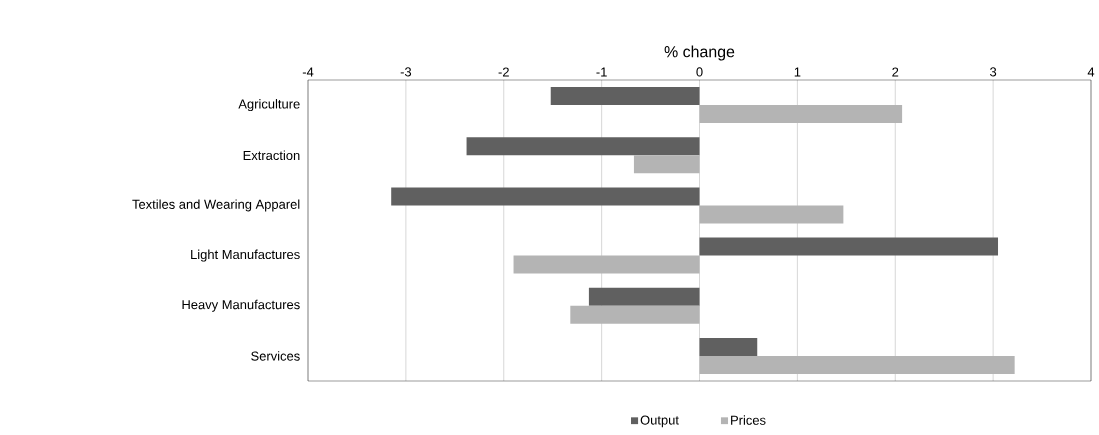 This screenshot has width=1099, height=435. Describe the element at coordinates (271, 155) in the screenshot. I see `y-tick-label: Extraction` at that location.